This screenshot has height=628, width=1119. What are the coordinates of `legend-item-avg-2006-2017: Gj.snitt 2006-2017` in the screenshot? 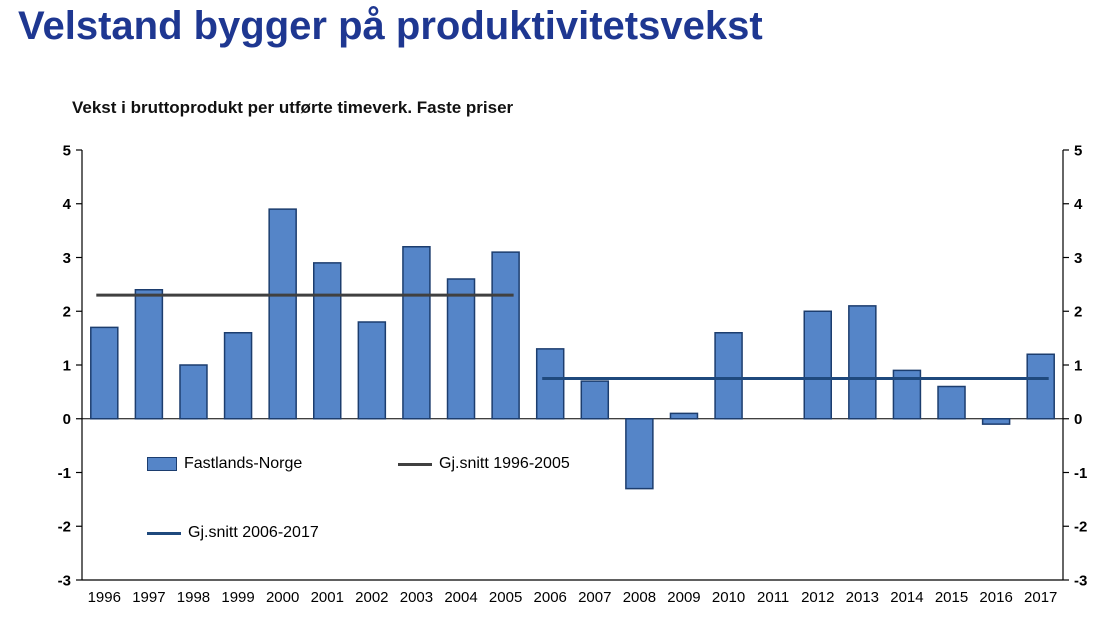 It's located at (233, 533).